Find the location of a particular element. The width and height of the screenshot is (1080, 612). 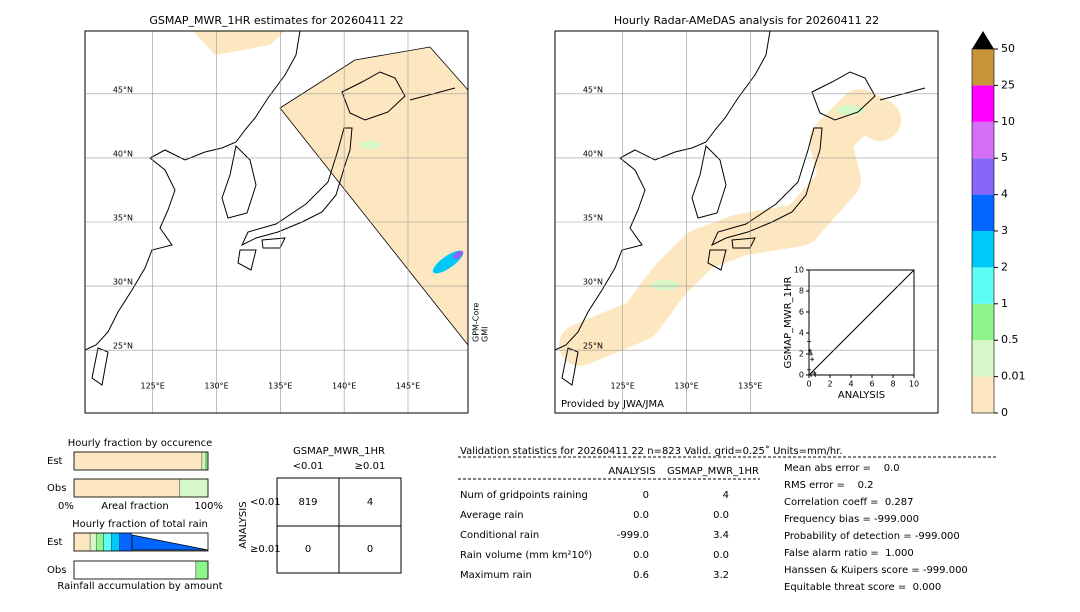

rain-area is located at coordinates (370, 145).